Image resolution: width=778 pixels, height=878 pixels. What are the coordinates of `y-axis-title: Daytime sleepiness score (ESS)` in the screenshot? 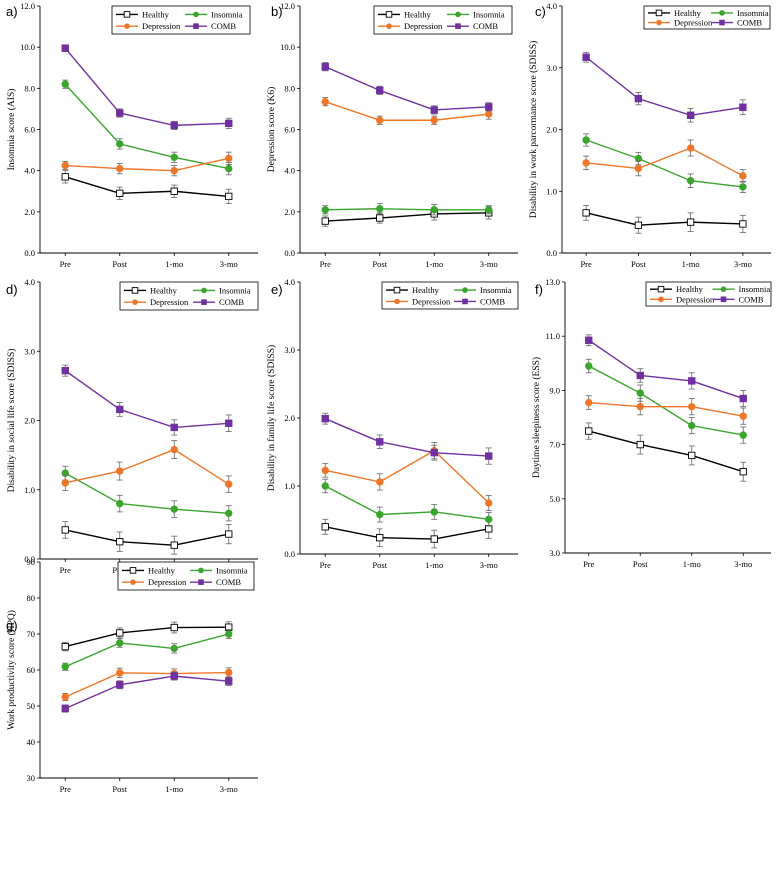 It's located at (536, 417).